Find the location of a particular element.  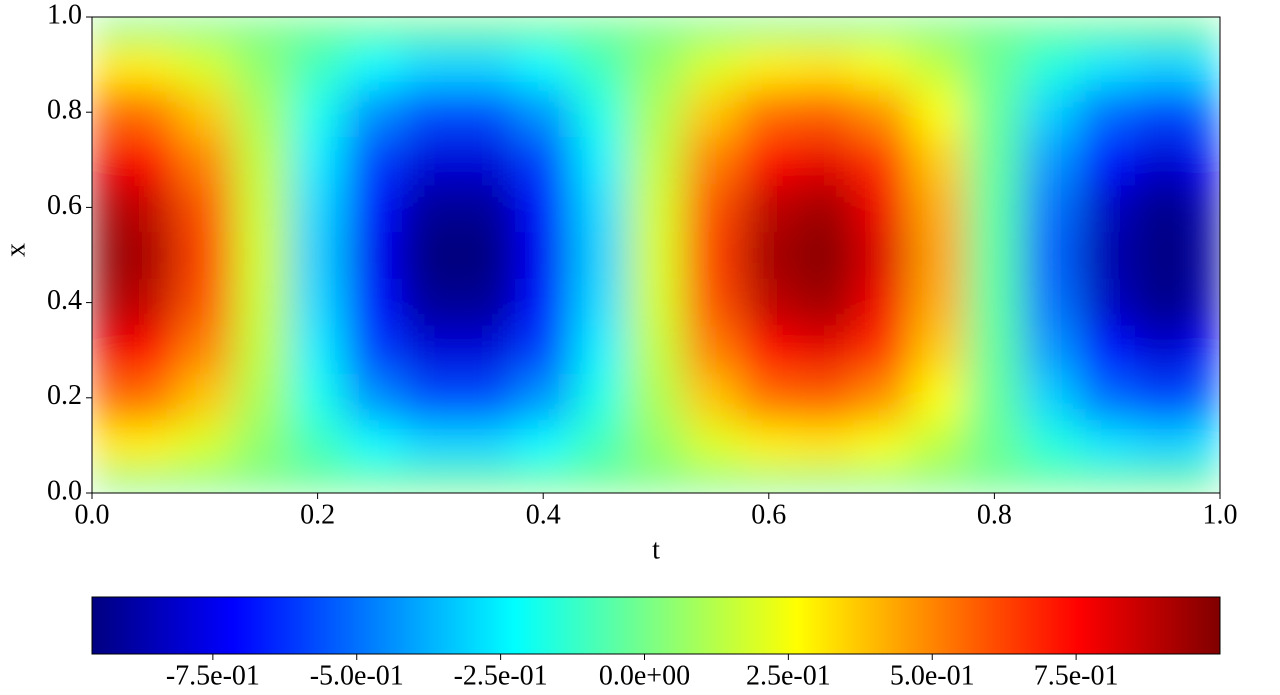

x-tick-label: 0.6 is located at coordinates (768, 514).